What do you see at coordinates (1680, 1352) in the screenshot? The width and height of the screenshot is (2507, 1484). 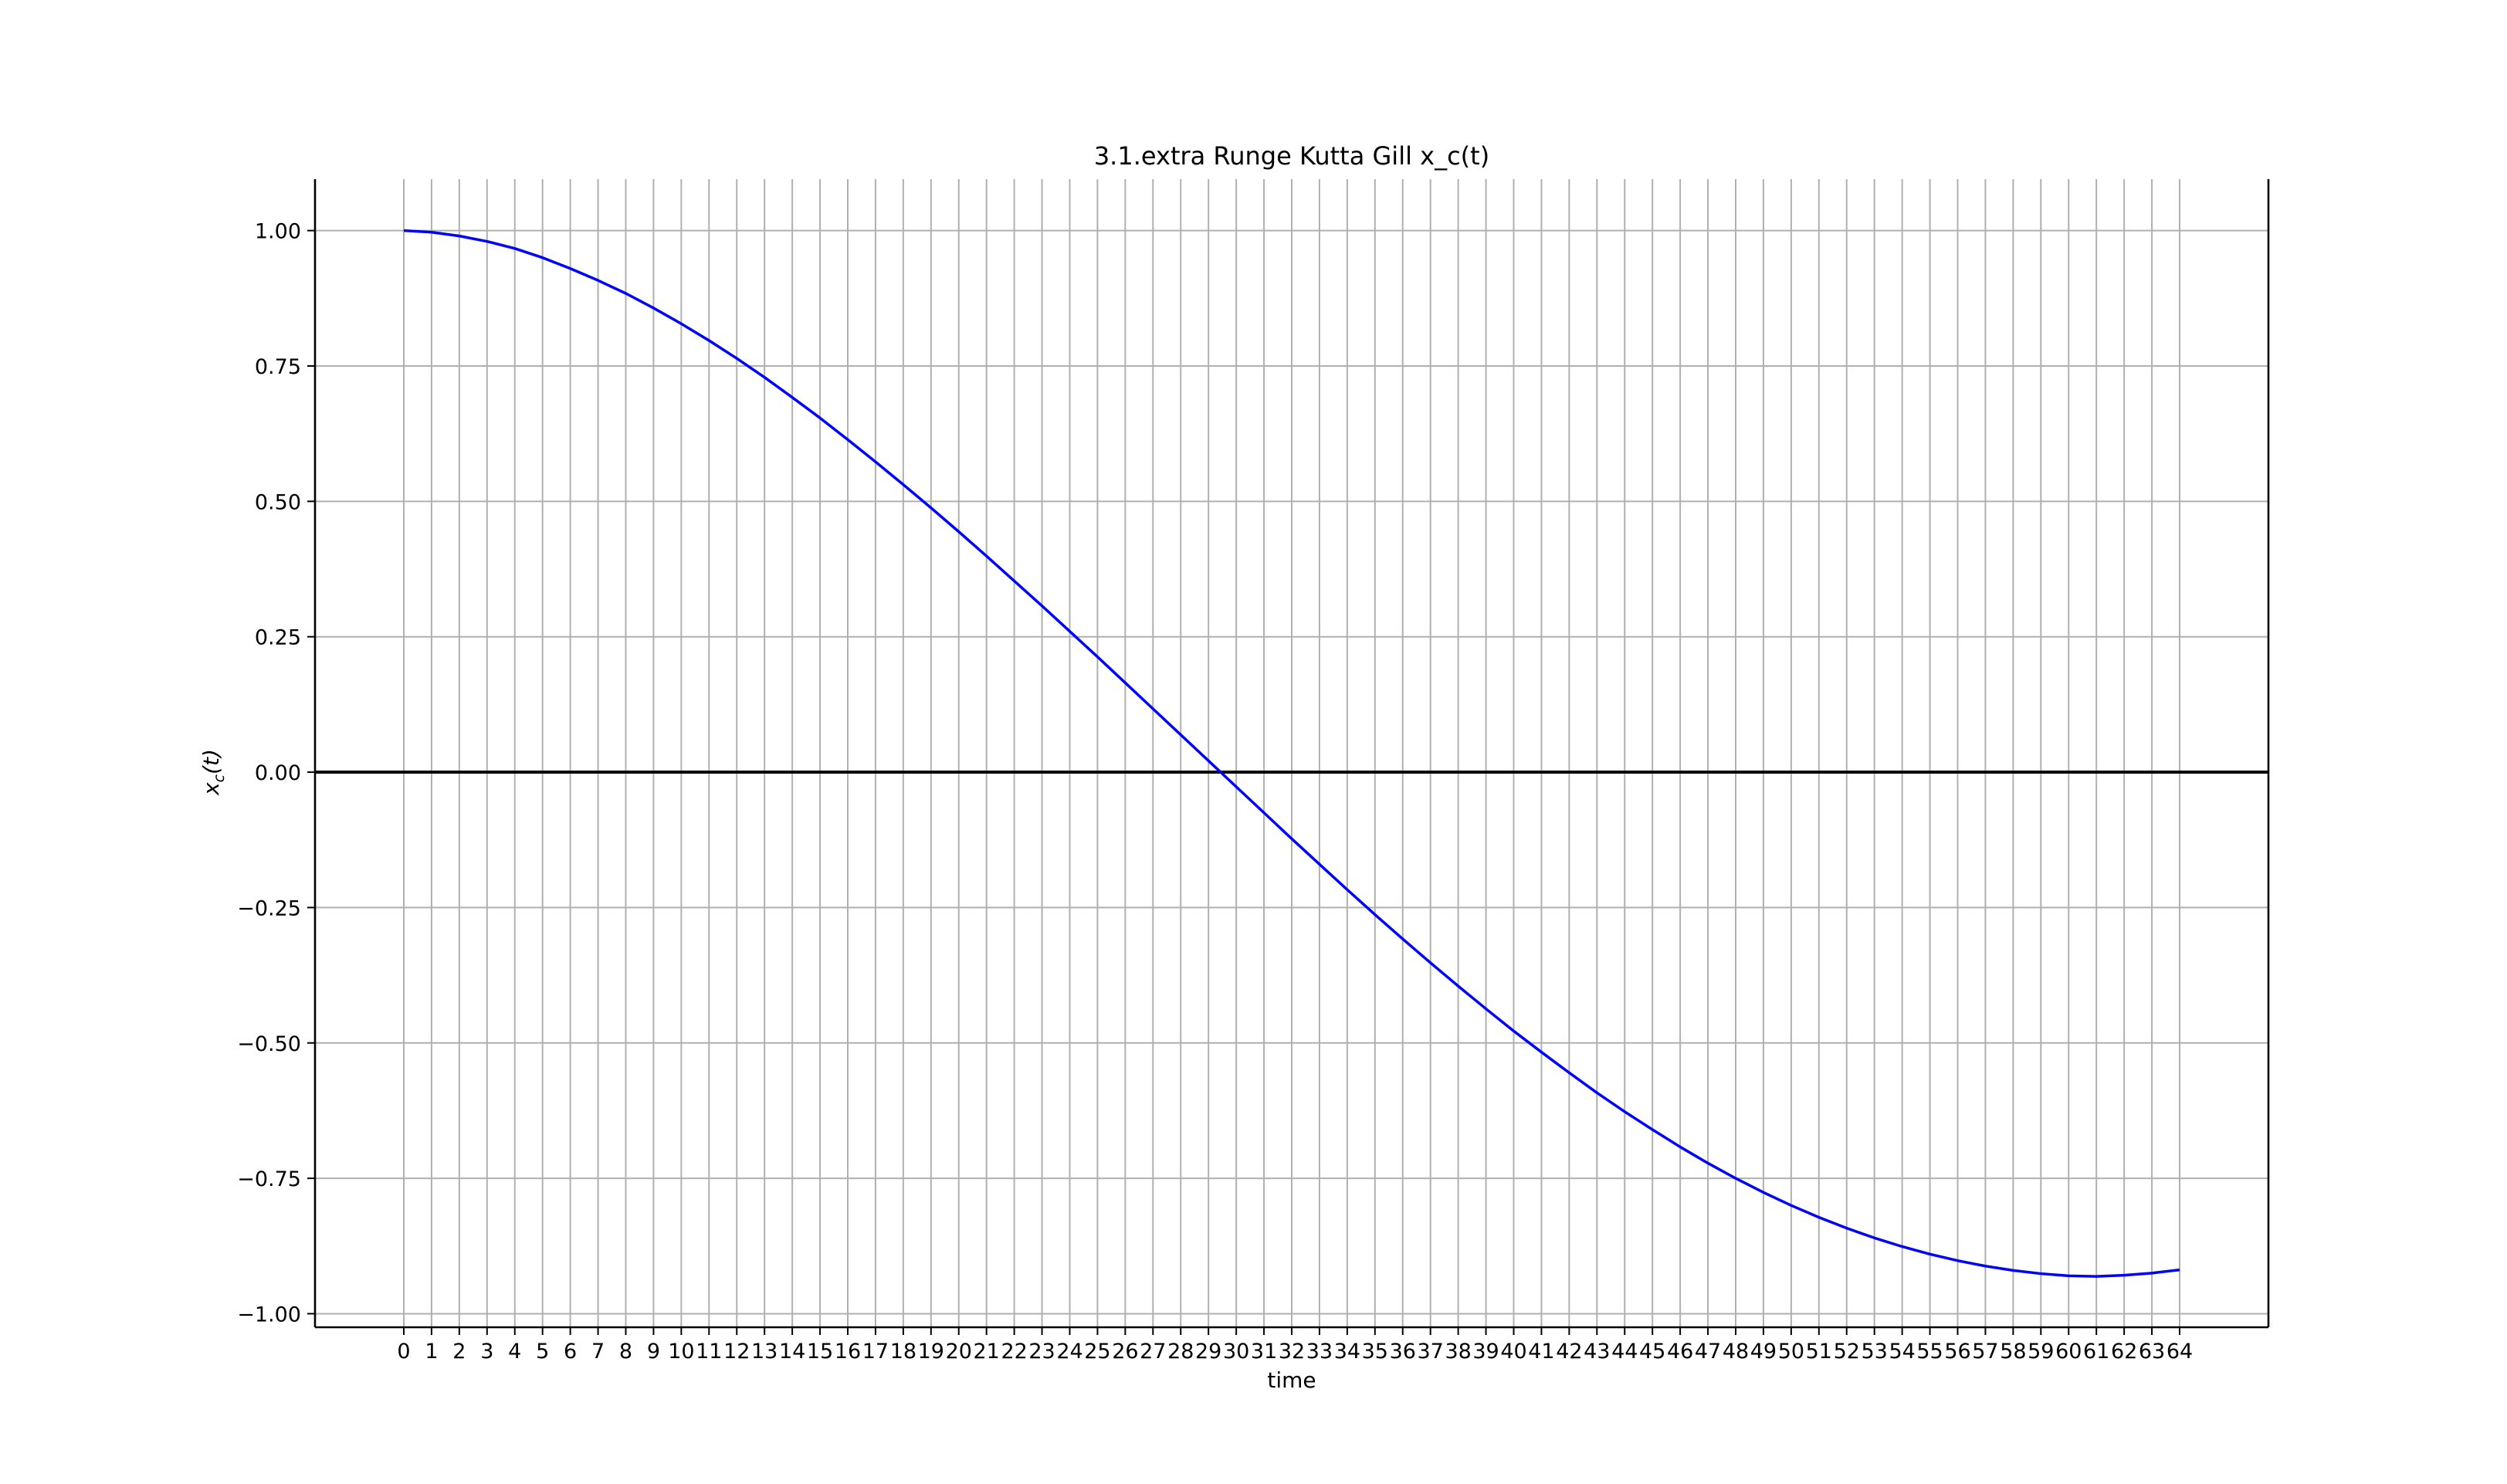 I see `x-tick-label: 46` at bounding box center [1680, 1352].